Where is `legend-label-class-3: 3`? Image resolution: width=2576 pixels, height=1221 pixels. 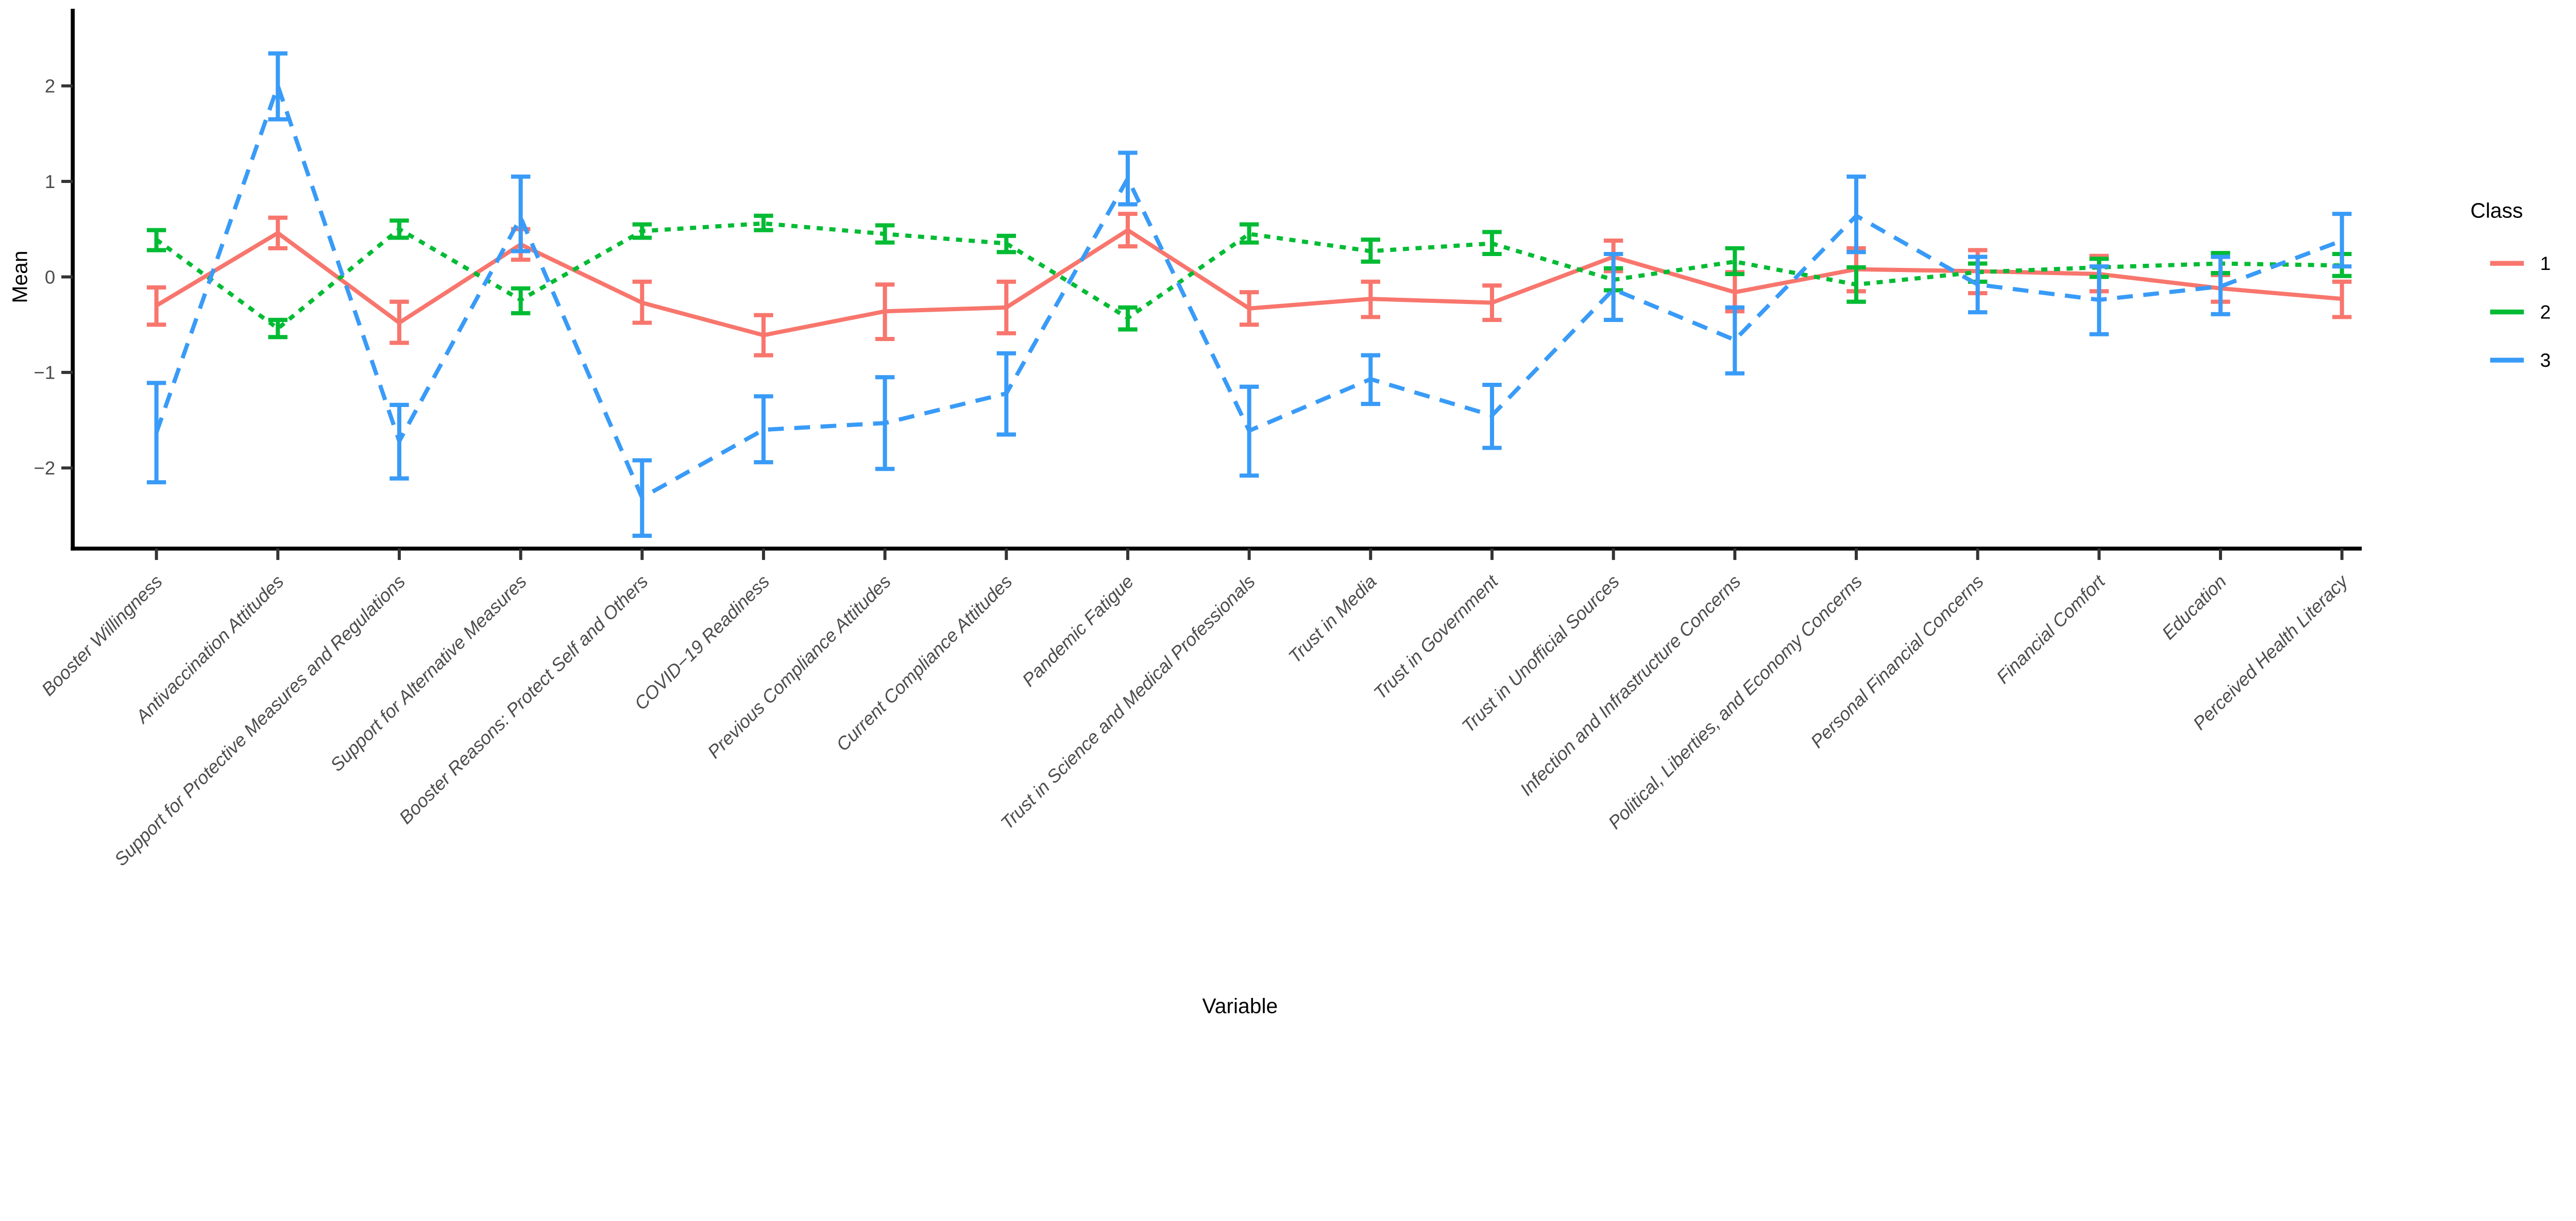 legend-label-class-3: 3 is located at coordinates (2546, 360).